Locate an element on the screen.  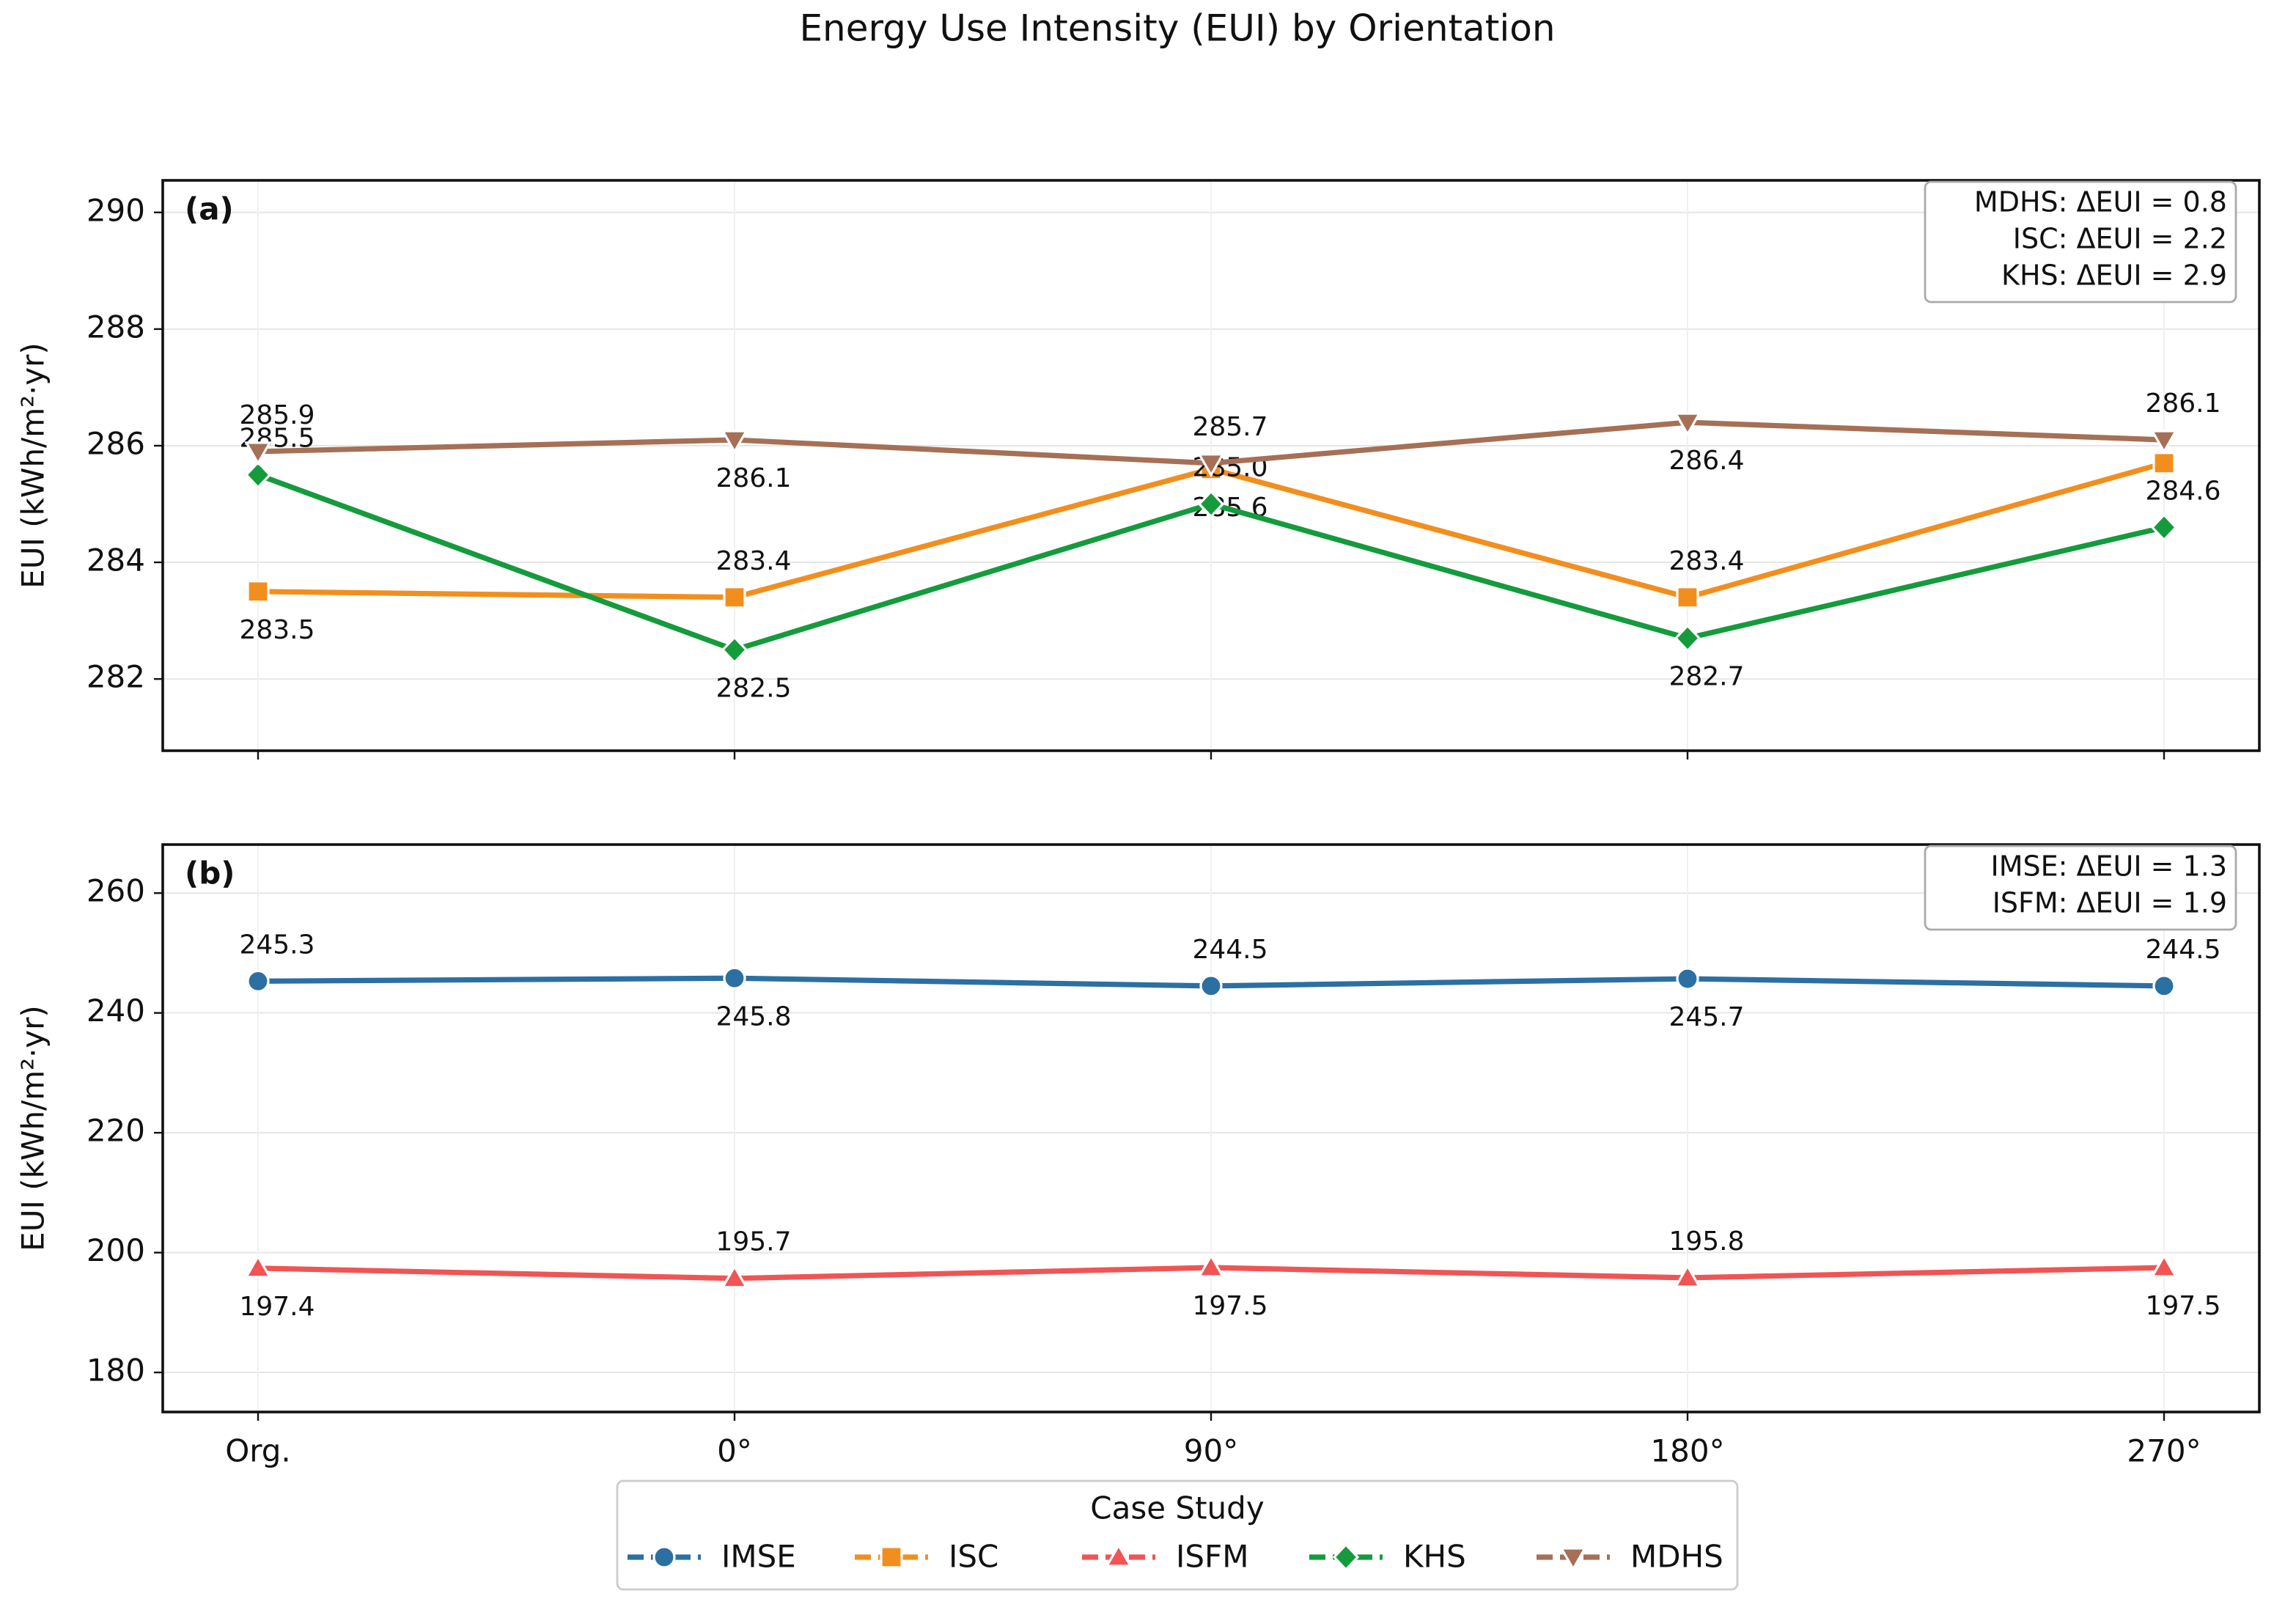
value-label: 283.5 is located at coordinates (276, 630).